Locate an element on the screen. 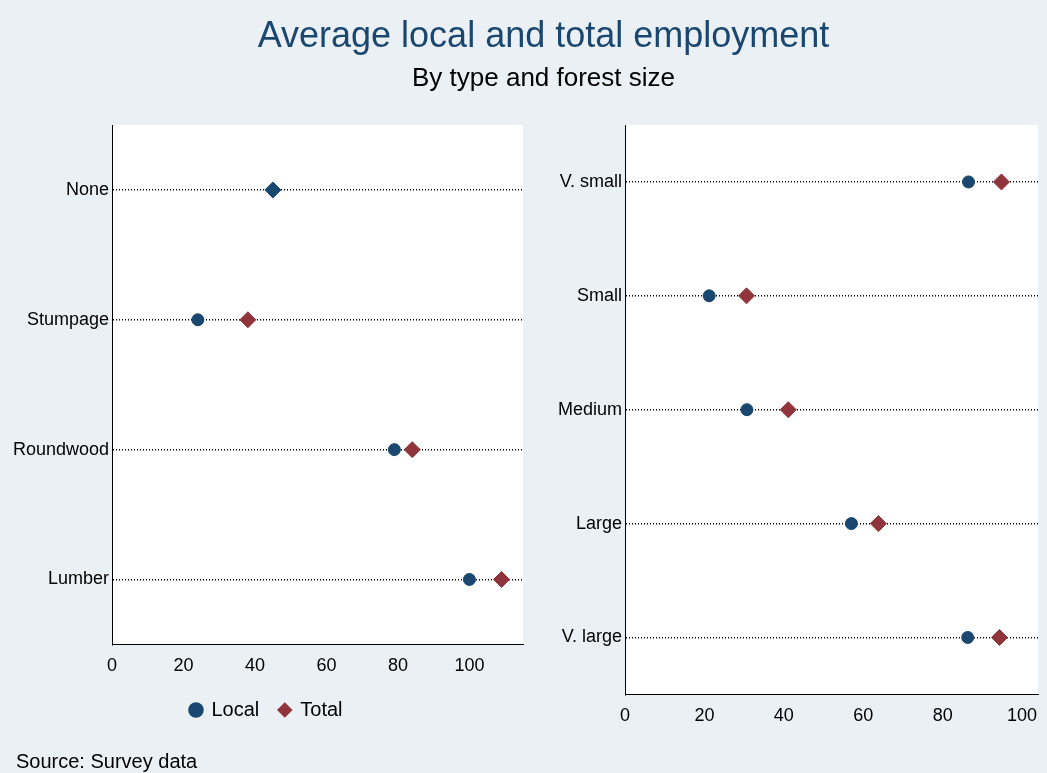 The image size is (1047, 773). chart-title: Average local and total employment is located at coordinates (543, 35).